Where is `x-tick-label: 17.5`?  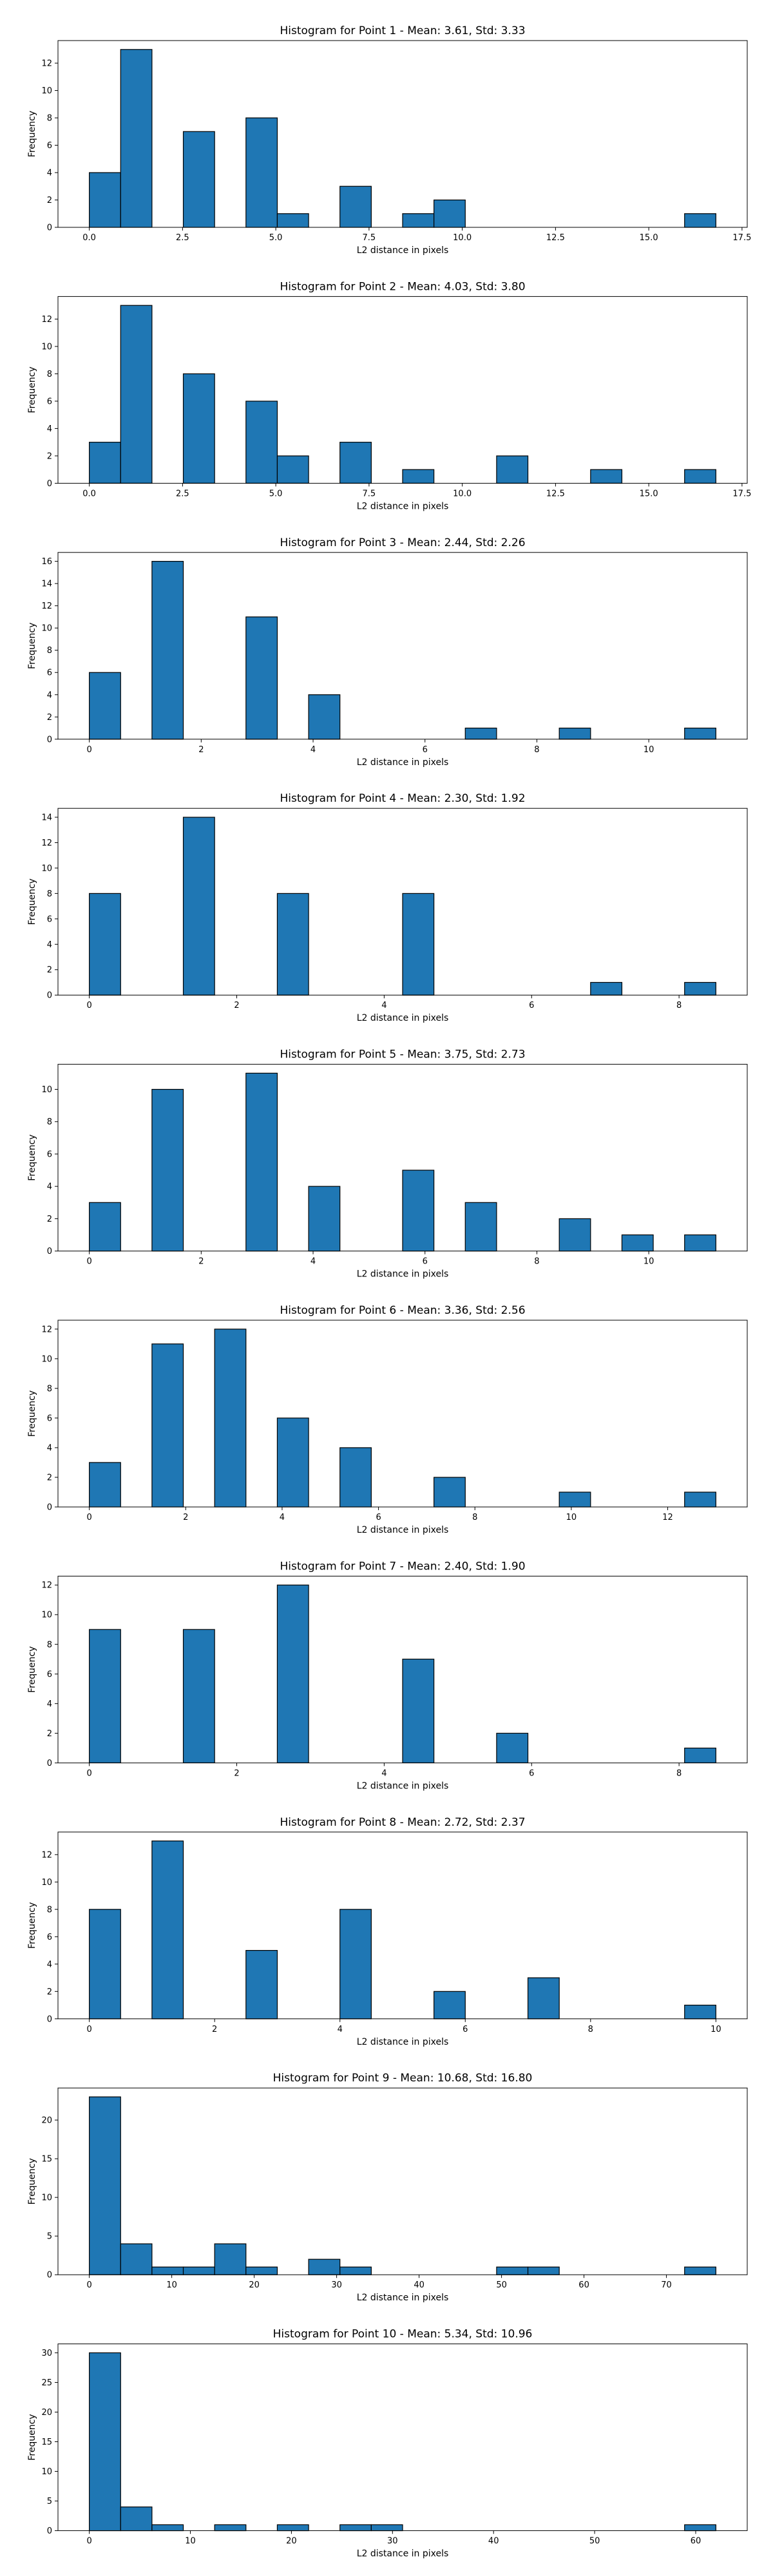 x-tick-label: 17.5 is located at coordinates (741, 494).